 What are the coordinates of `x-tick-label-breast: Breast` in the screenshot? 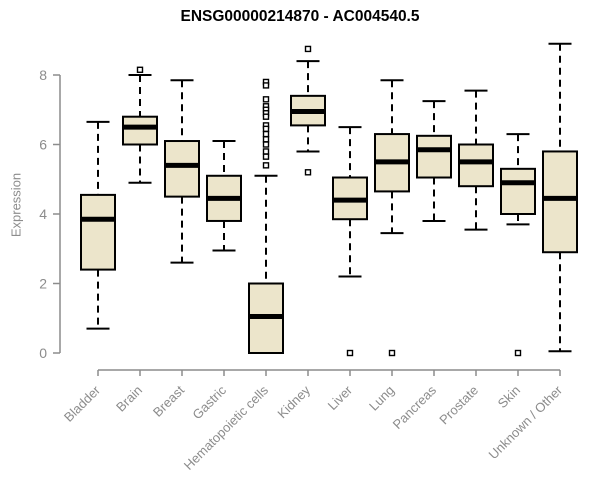 It's located at (168, 400).